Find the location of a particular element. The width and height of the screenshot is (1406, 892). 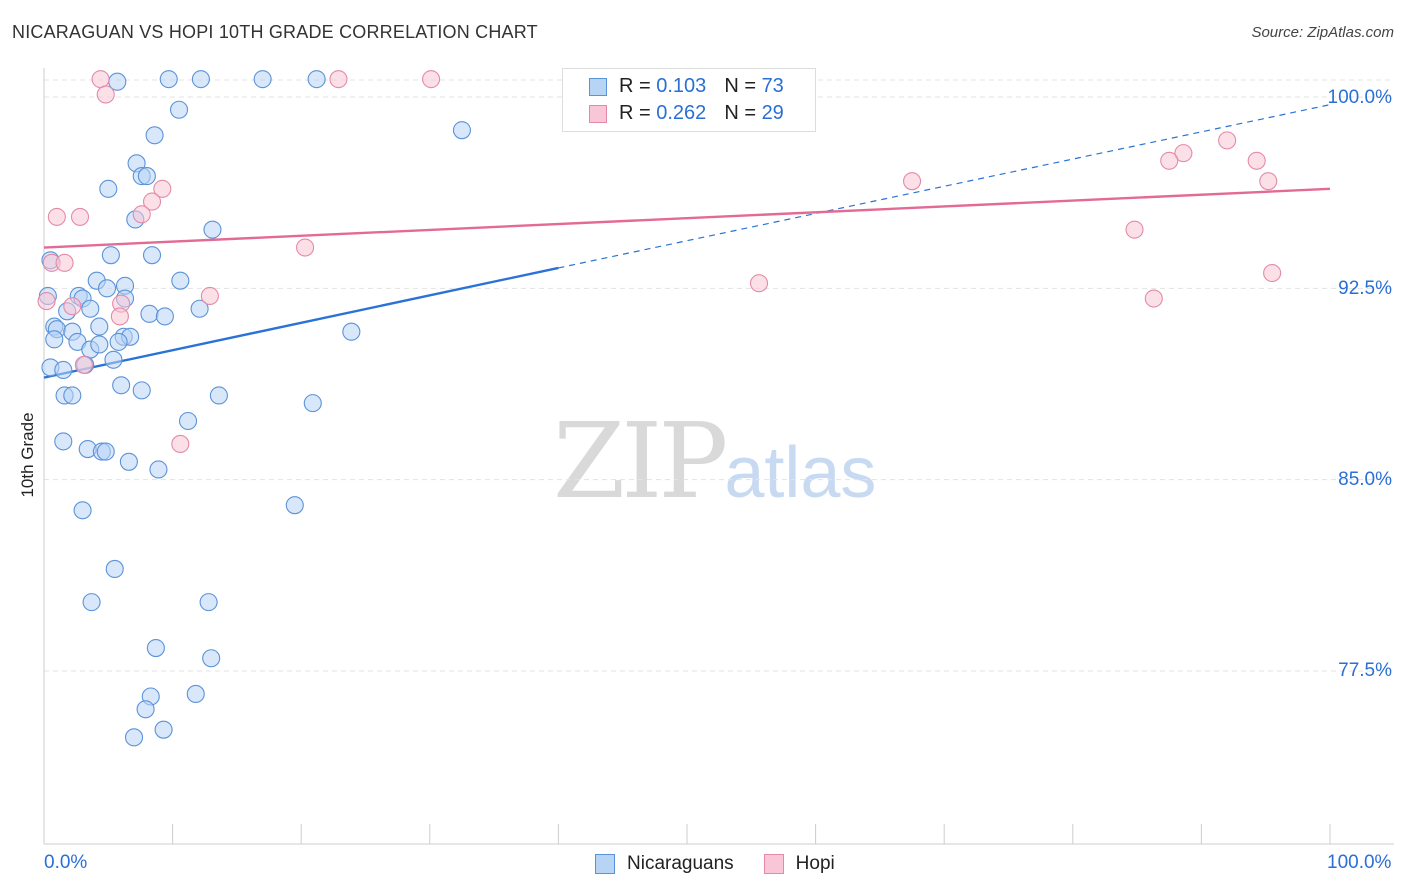

watermark-atlas: atlas is located at coordinates (800, 473).